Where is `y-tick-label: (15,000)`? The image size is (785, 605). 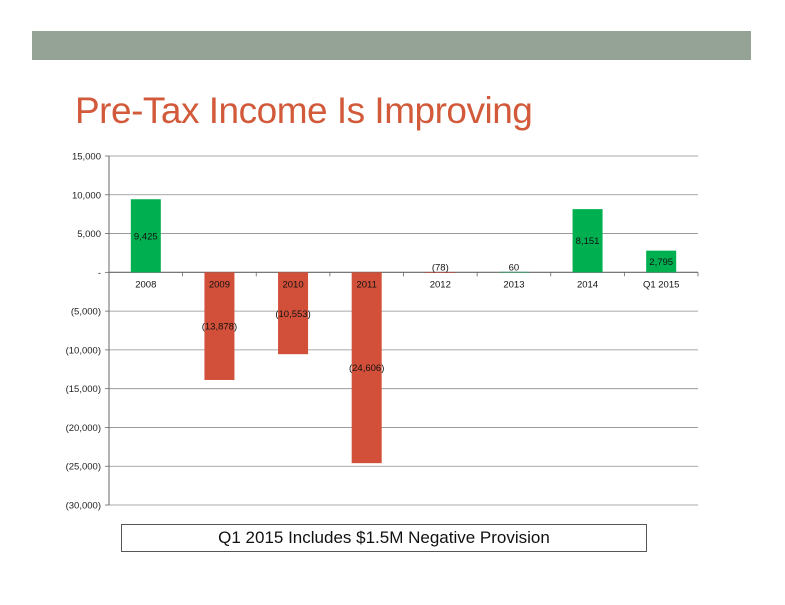
y-tick-label: (15,000) is located at coordinates (83, 389).